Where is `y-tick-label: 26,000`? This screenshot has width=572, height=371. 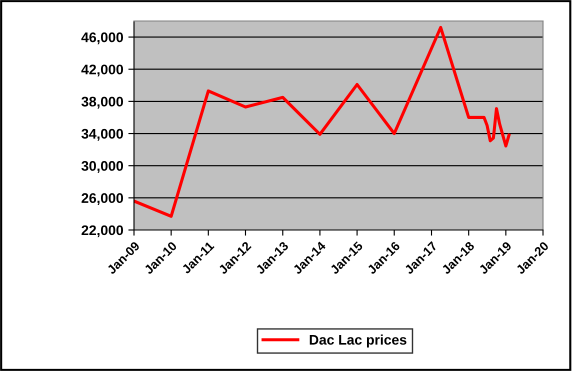
y-tick-label: 26,000 is located at coordinates (103, 199).